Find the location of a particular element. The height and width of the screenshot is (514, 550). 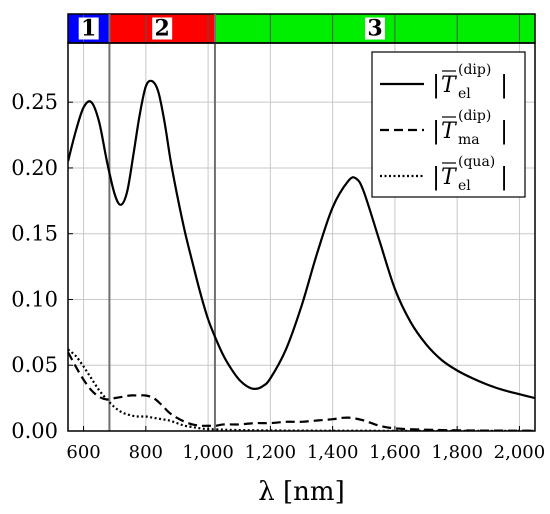

series-line-ma-dip is located at coordinates (301, 391).